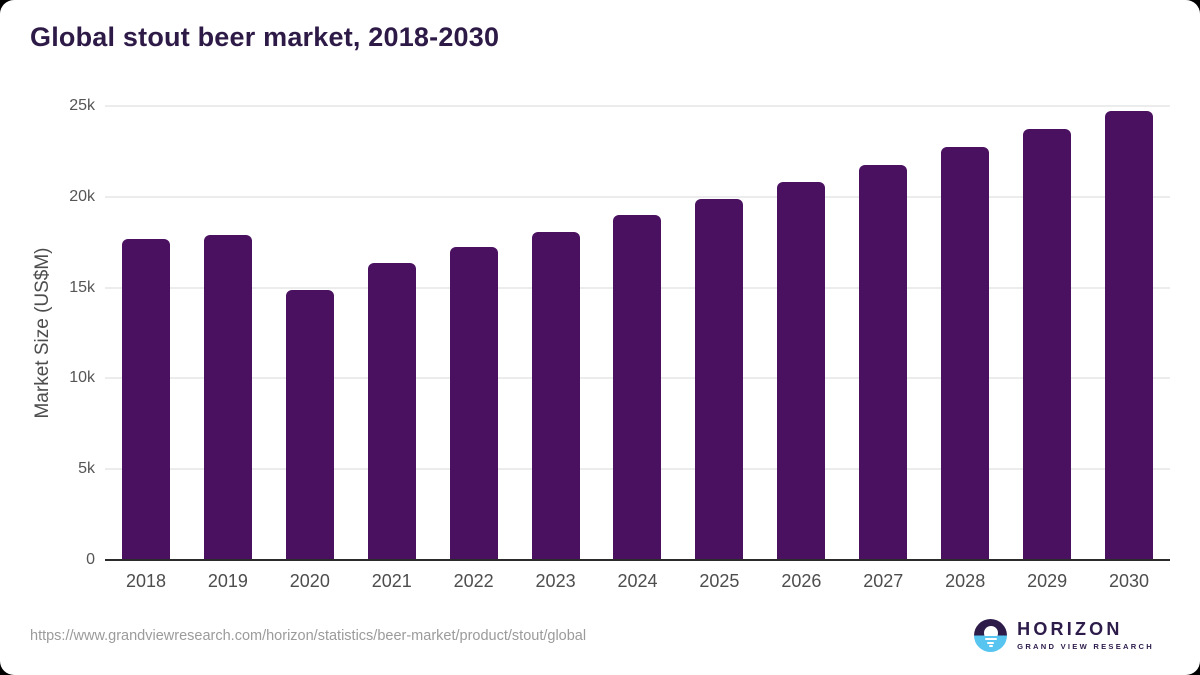 The width and height of the screenshot is (1200, 675). What do you see at coordinates (227, 397) in the screenshot?
I see `bar-2019` at bounding box center [227, 397].